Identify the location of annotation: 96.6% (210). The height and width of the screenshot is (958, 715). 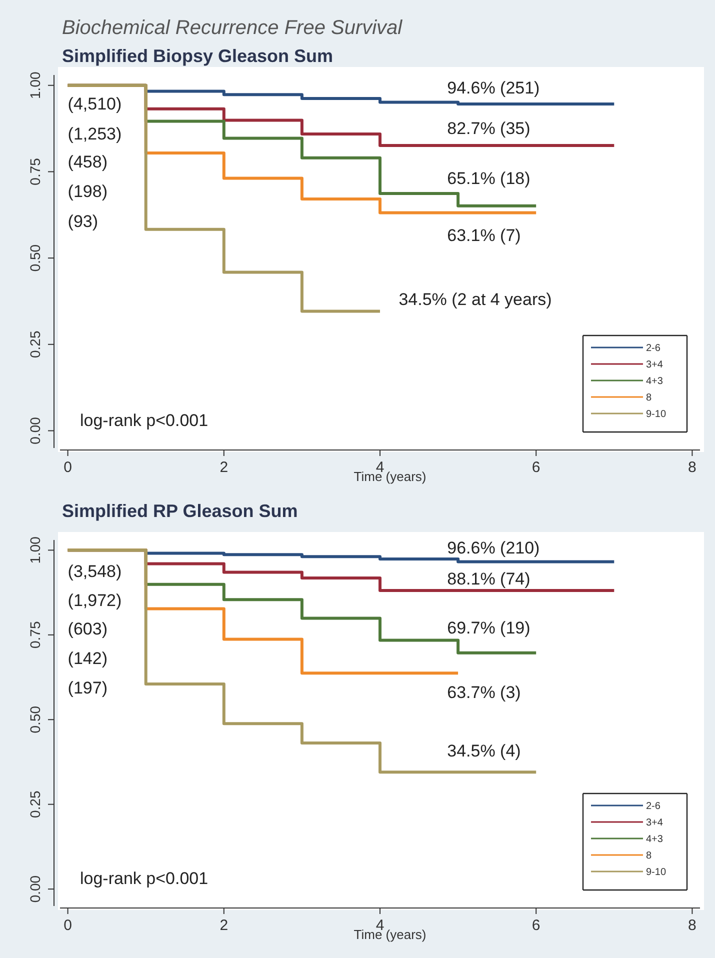
(493, 548).